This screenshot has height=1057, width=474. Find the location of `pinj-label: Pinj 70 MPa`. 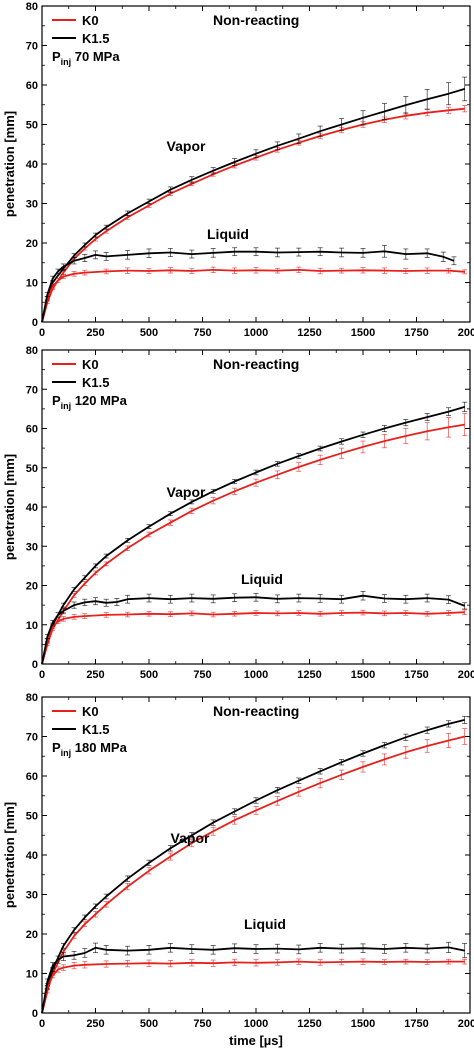

pinj-label: Pinj 70 MPa is located at coordinates (86, 58).